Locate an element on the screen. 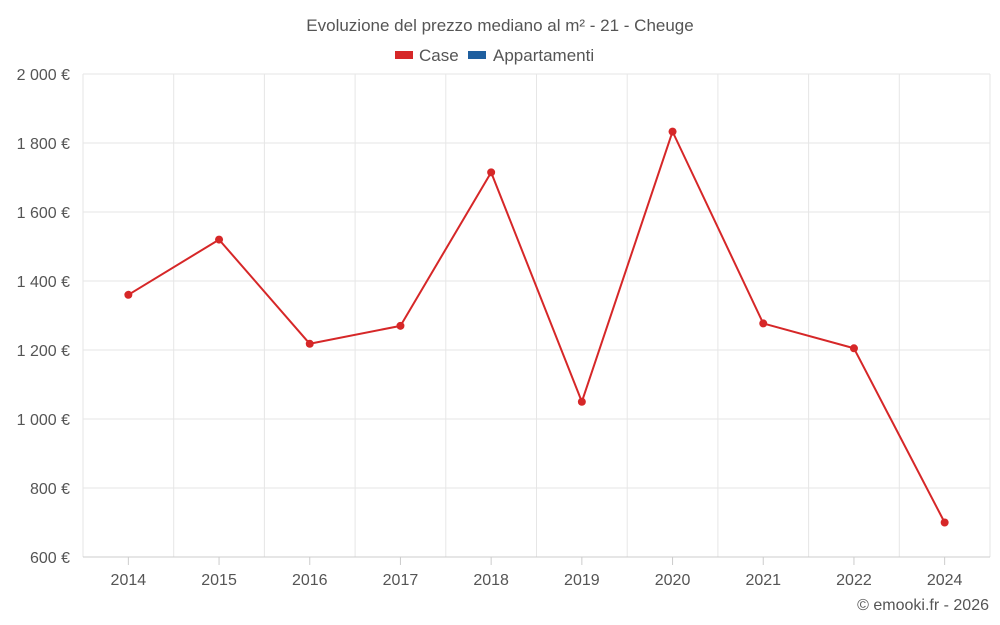 Image resolution: width=1000 pixels, height=625 pixels. legend: Case Appartamenti is located at coordinates (494, 55).